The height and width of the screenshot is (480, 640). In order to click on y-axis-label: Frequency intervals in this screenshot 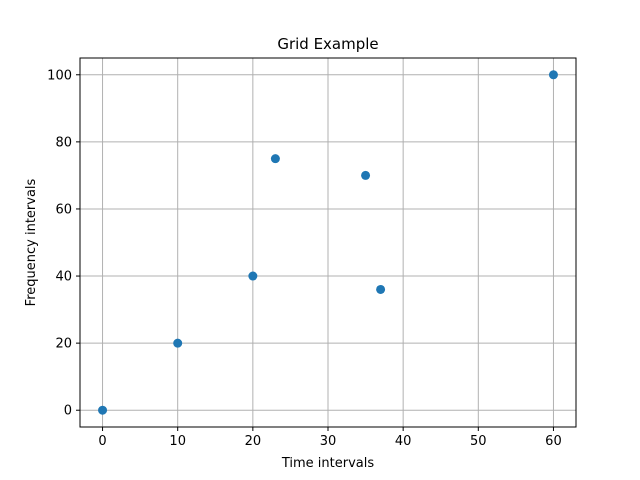, I will do `click(31, 242)`.